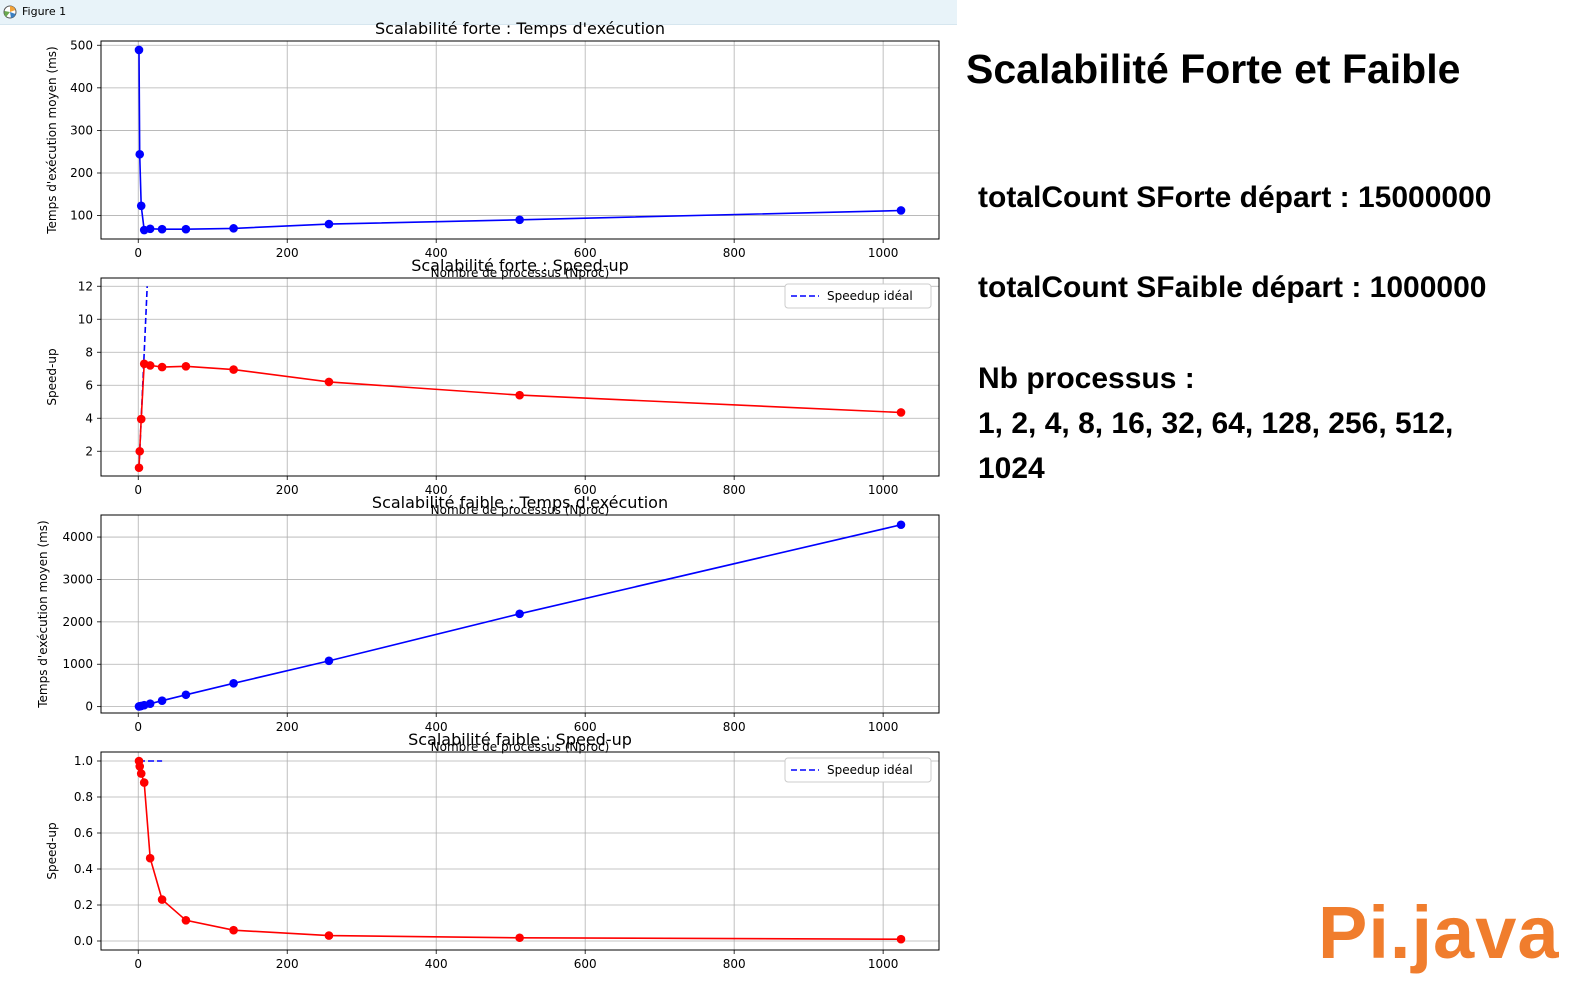 The height and width of the screenshot is (988, 1587). What do you see at coordinates (138, 253) in the screenshot?
I see `chart1-x-tick-label: 0` at bounding box center [138, 253].